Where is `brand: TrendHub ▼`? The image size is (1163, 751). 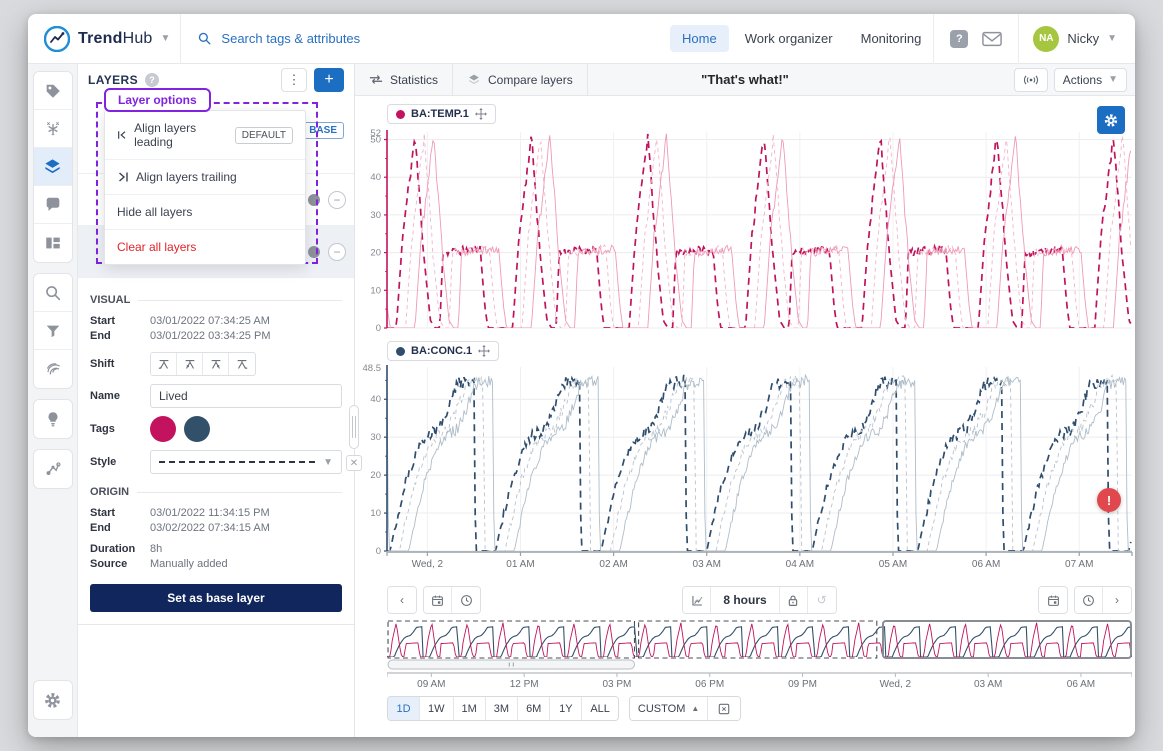
brand: TrendHub ▼ is located at coordinates (104, 38).